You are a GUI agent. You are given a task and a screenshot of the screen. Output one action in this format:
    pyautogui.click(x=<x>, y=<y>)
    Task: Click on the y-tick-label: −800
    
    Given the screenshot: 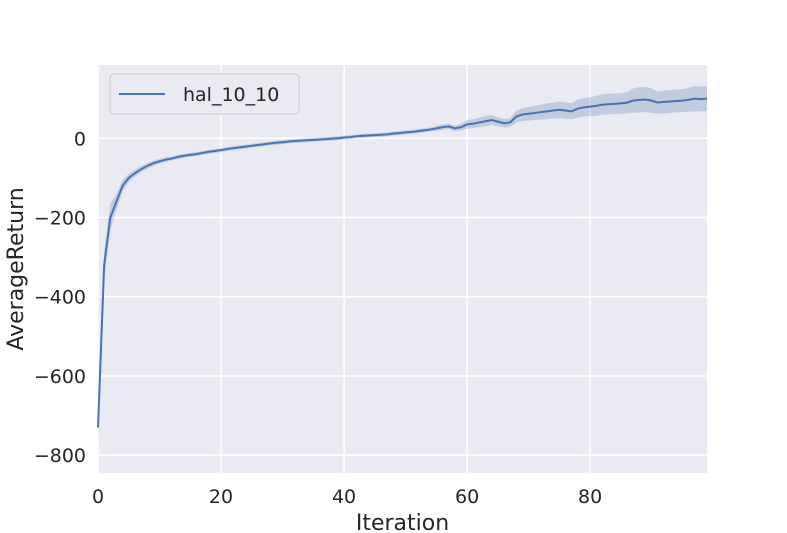 What is the action you would take?
    pyautogui.click(x=60, y=456)
    